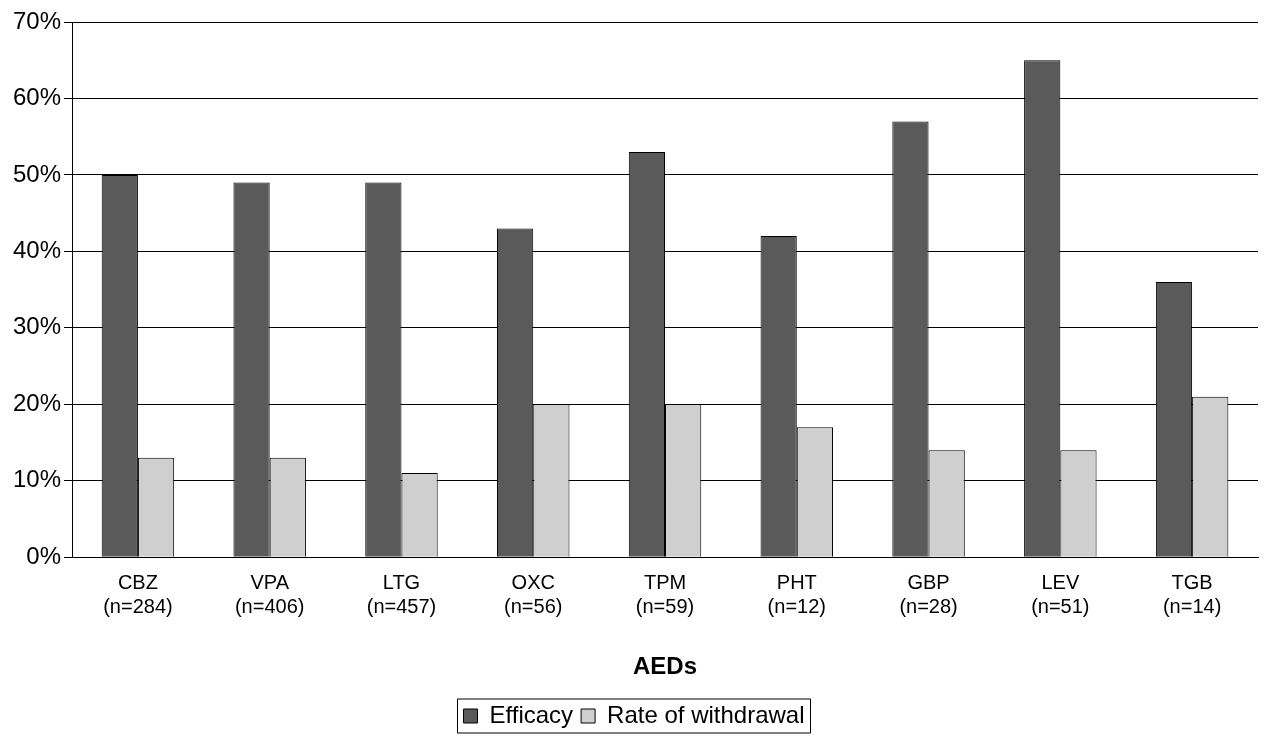 The image size is (1283, 752). I want to click on y-tick-label: 70%, so click(37, 20).